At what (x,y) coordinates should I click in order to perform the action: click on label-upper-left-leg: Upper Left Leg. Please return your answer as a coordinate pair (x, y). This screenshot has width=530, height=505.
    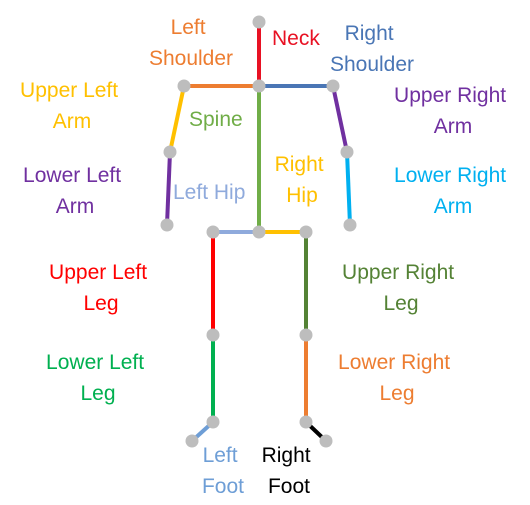
    Looking at the image, I should click on (101, 288).